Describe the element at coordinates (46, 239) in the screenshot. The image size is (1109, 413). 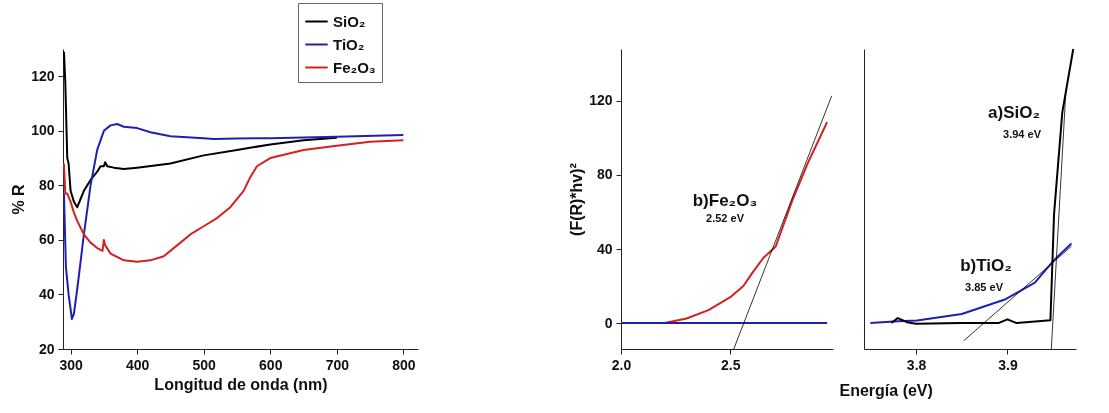
I see `y-tick-label: 60` at that location.